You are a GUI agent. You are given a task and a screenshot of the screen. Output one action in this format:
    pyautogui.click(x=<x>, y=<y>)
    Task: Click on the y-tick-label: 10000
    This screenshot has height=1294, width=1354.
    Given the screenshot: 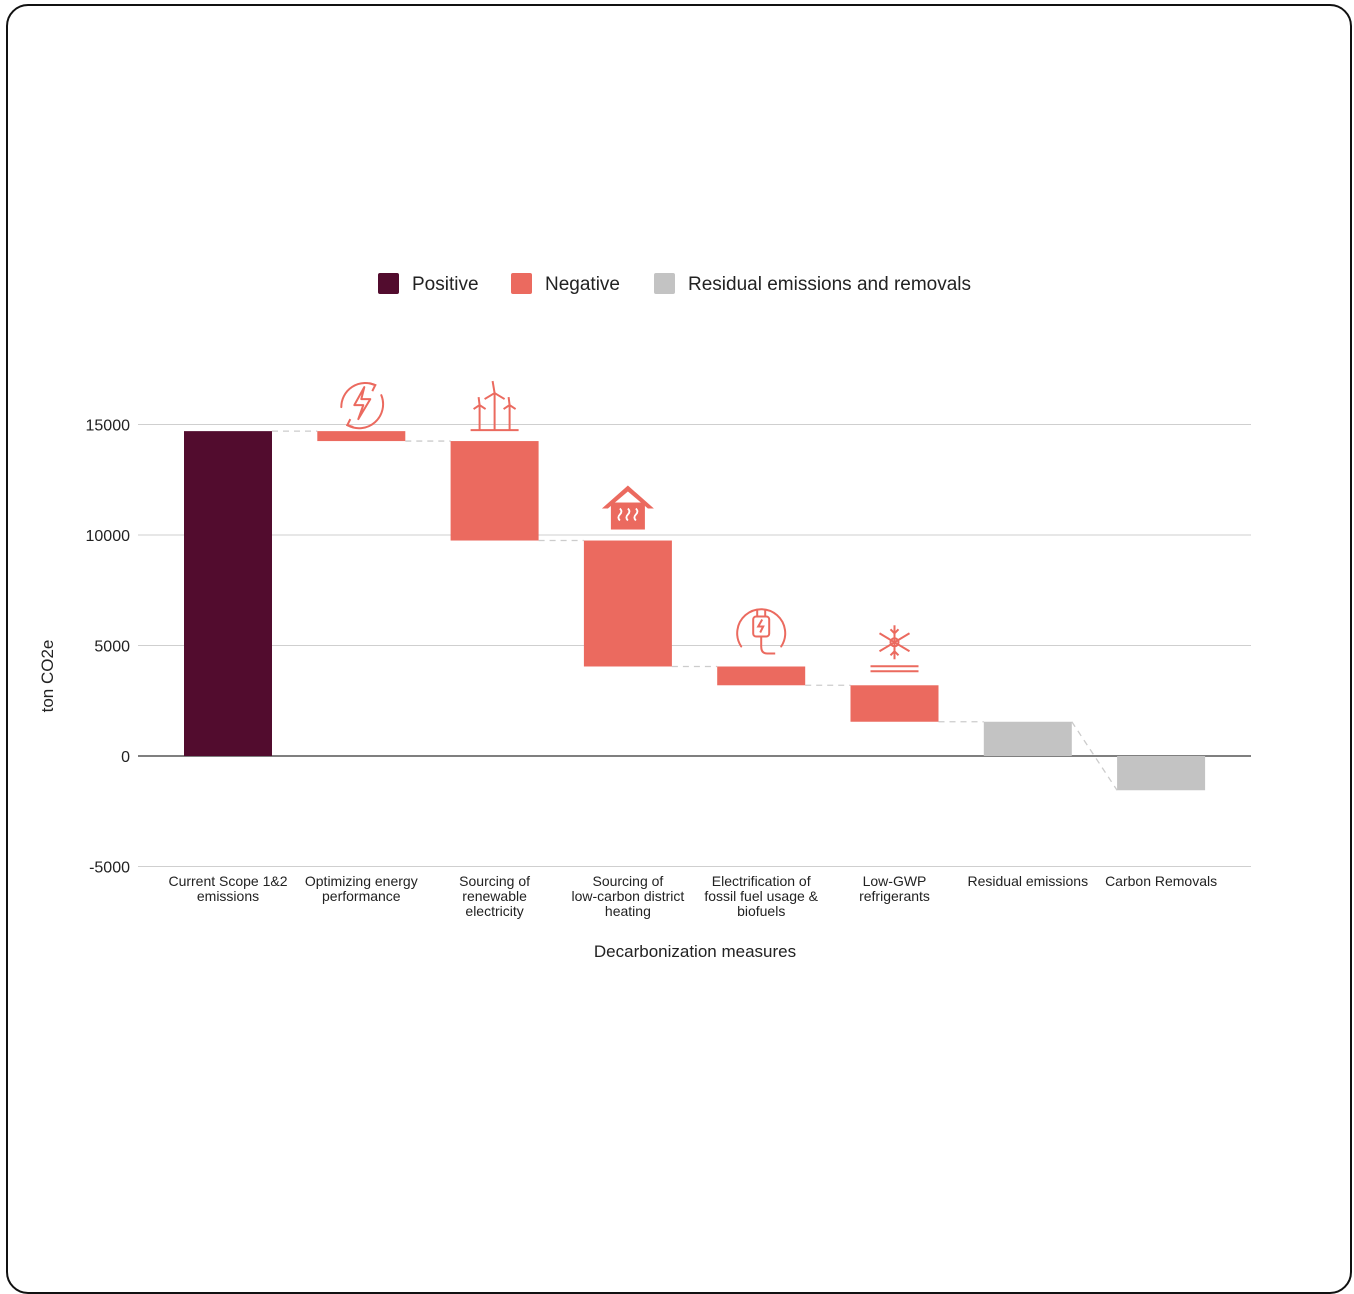 What is the action you would take?
    pyautogui.click(x=108, y=536)
    